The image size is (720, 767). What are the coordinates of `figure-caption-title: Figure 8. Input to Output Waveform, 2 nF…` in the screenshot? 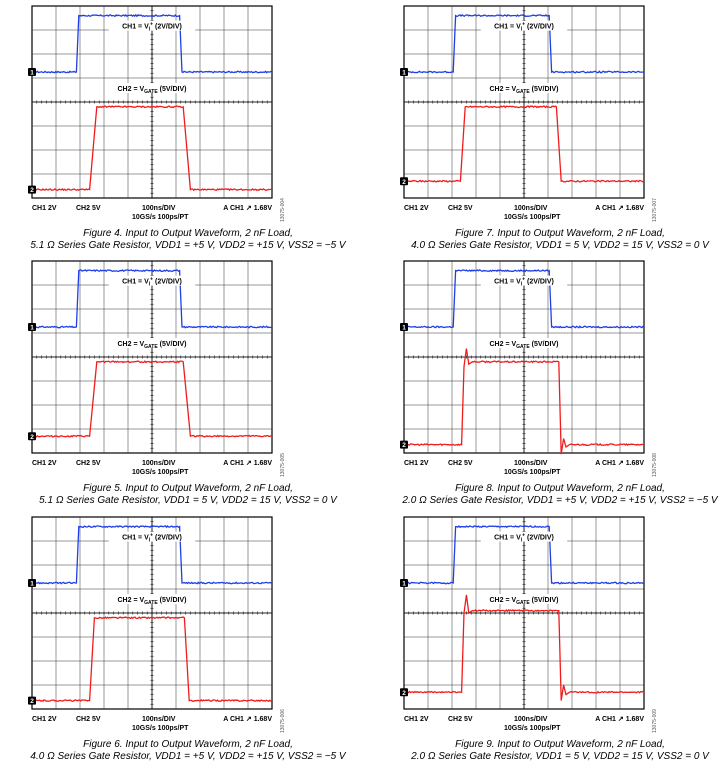 It's located at (560, 488).